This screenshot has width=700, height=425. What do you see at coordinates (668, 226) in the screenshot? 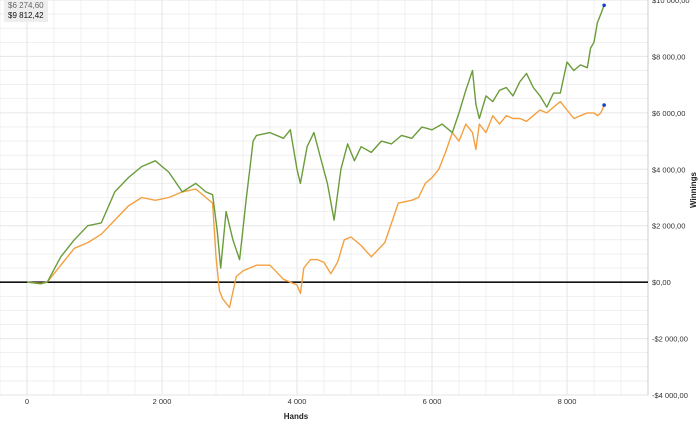
I see `y-tick-label: $2 000,00` at bounding box center [668, 226].